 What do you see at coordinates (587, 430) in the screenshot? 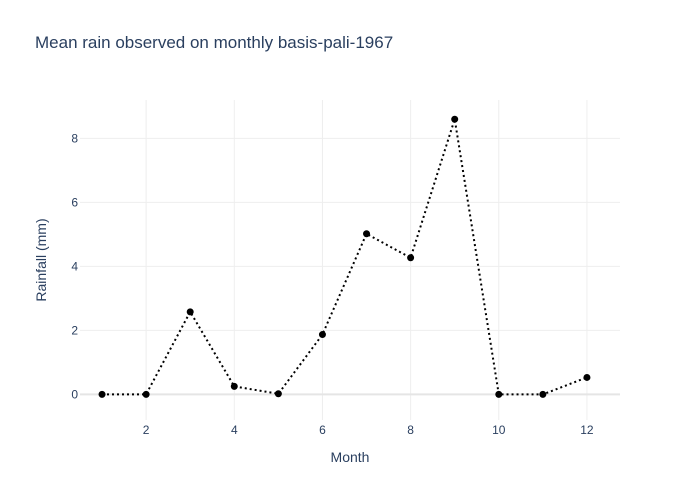
I see `x-tick-label: 12` at bounding box center [587, 430].